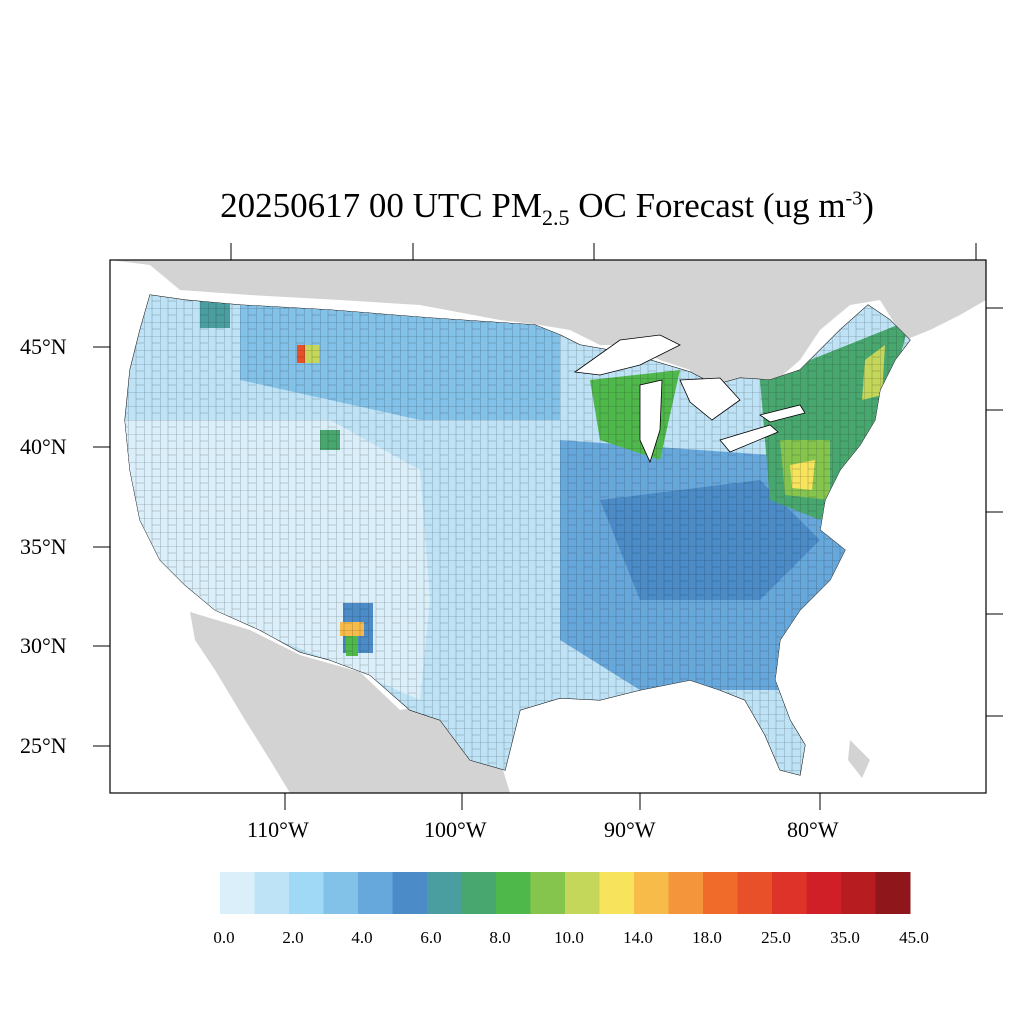 Image resolution: width=1024 pixels, height=1024 pixels. What do you see at coordinates (548, 335) in the screenshot?
I see `canada-land` at bounding box center [548, 335].